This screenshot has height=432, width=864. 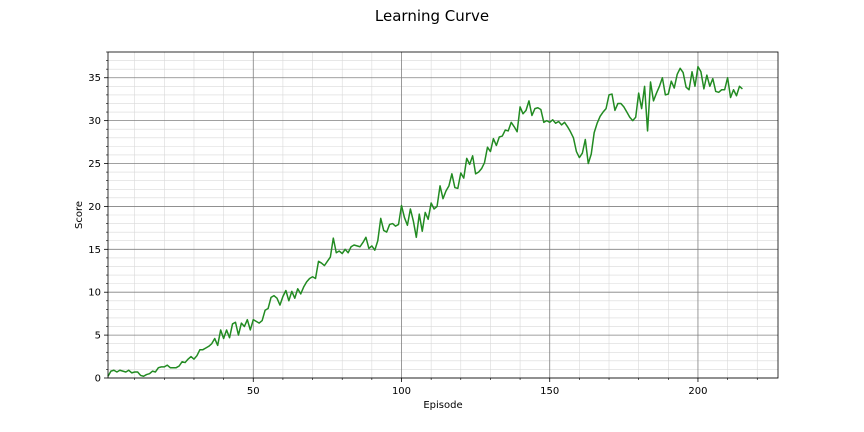 What do you see at coordinates (442, 405) in the screenshot?
I see `x-axis-label: Episode` at bounding box center [442, 405].